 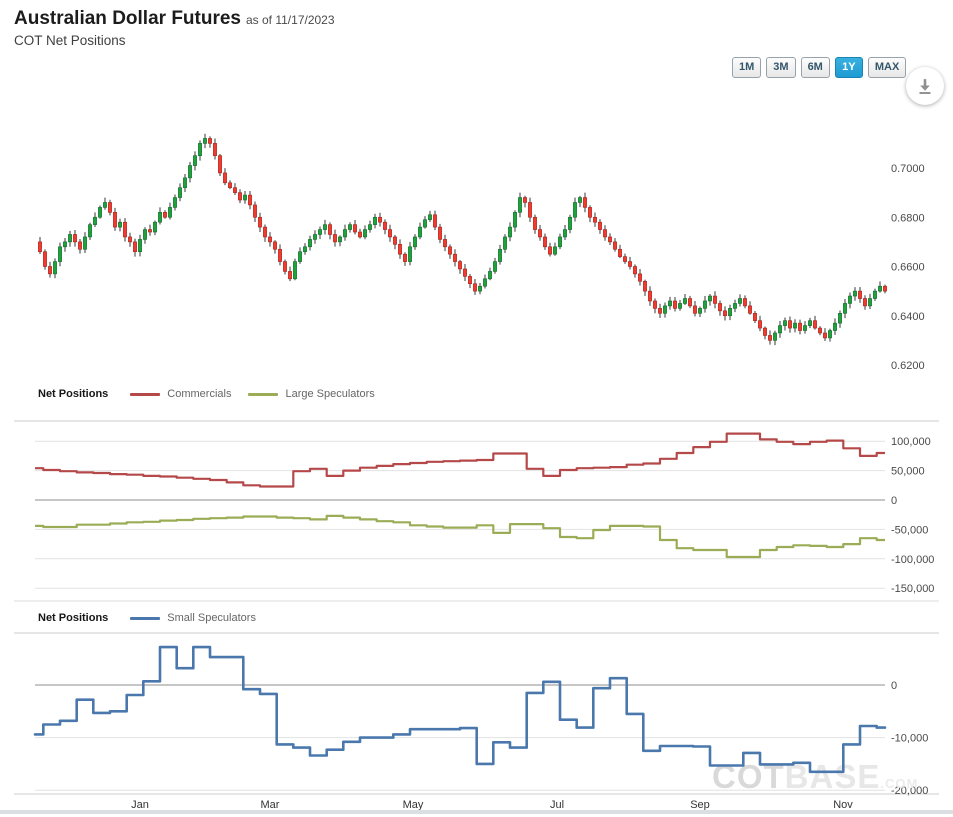 I want to click on svg-text: -10,000, so click(x=909, y=739).